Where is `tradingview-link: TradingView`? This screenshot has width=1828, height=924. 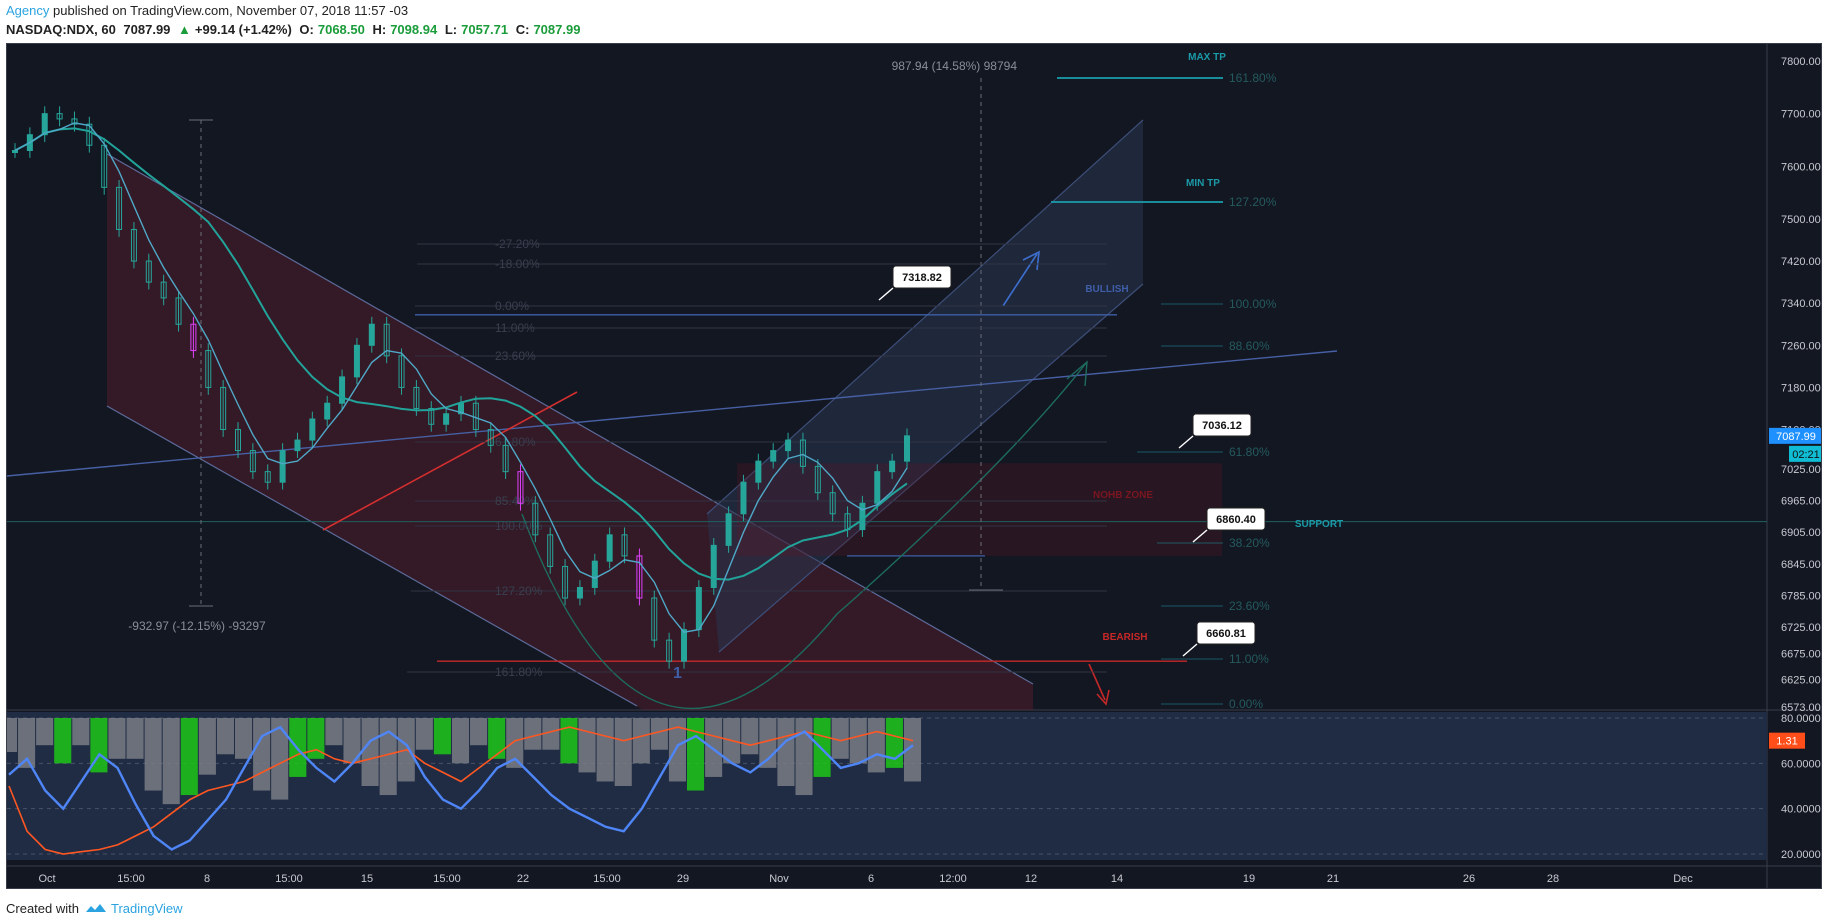
tradingview-link: TradingView is located at coordinates (134, 908).